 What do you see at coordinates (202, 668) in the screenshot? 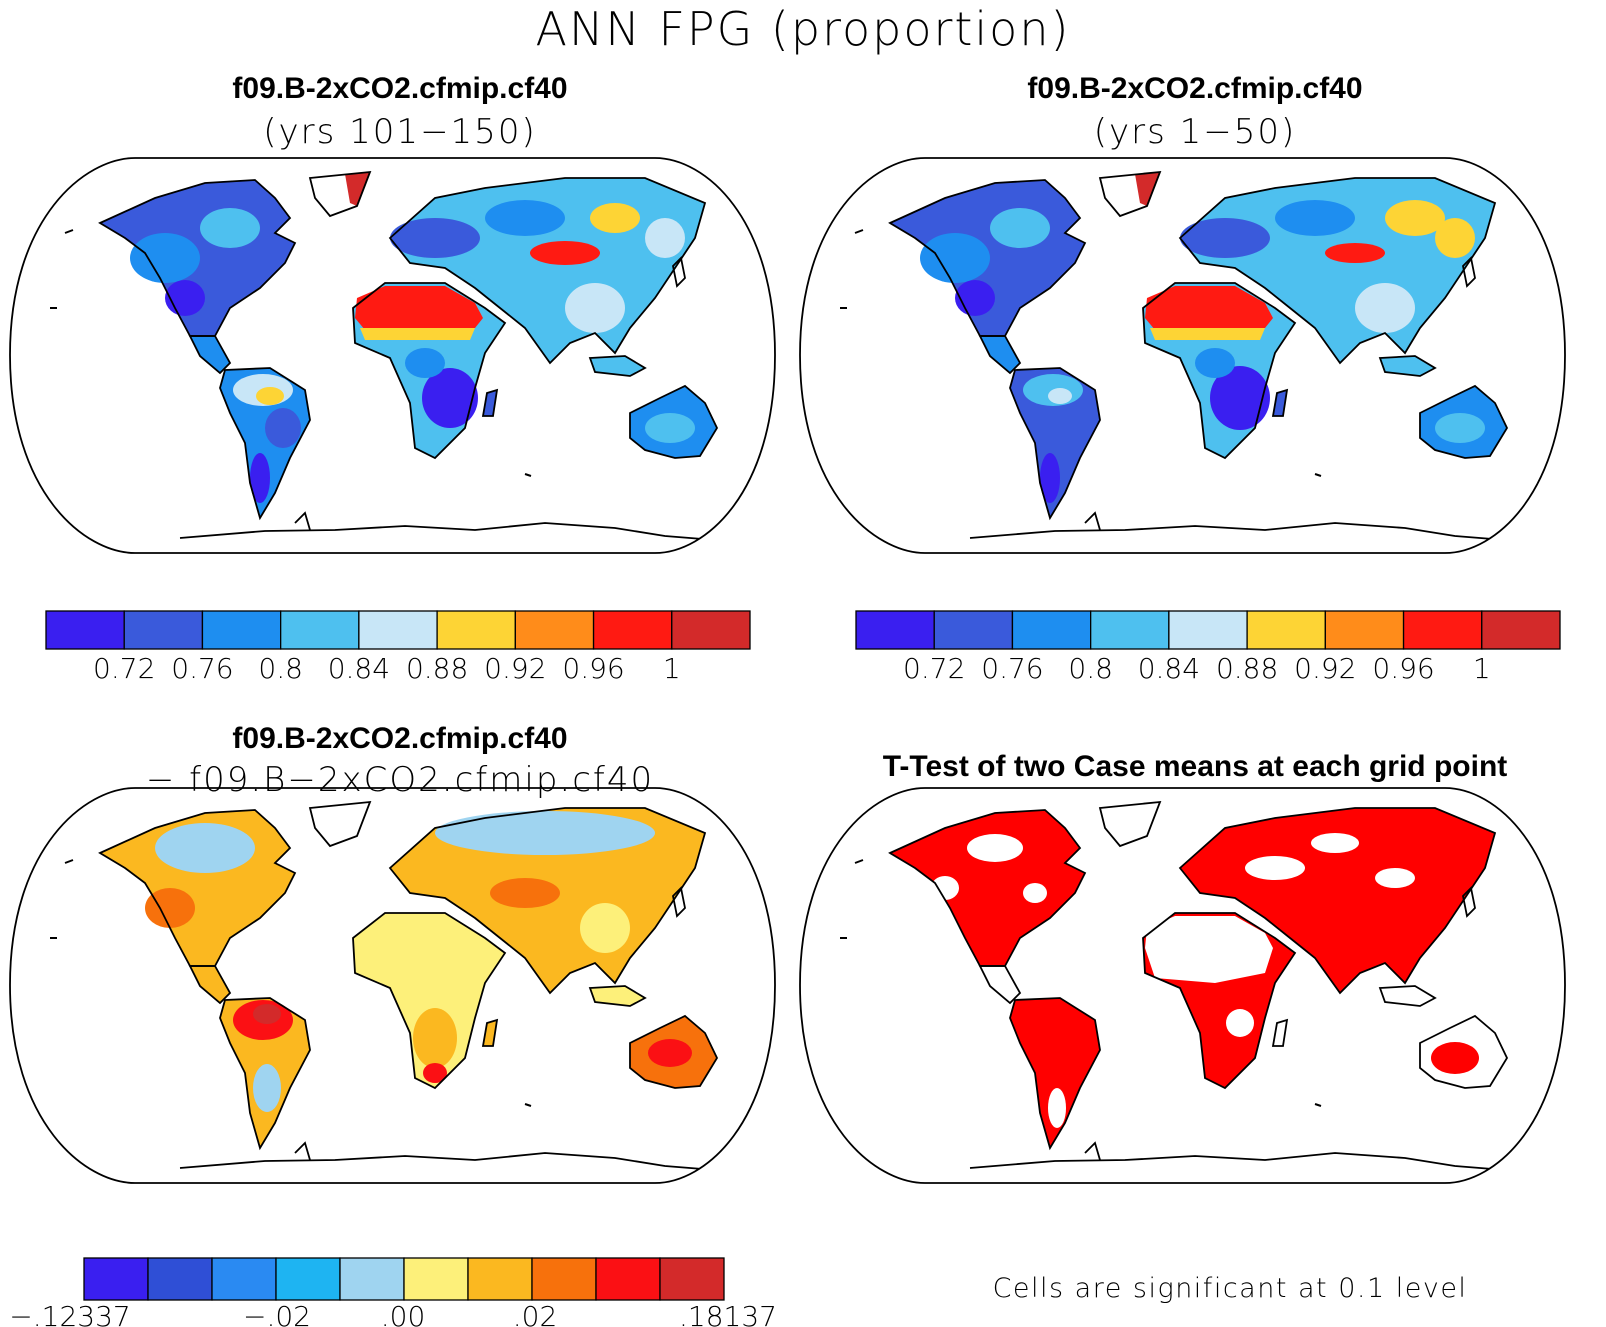
I see `colorbar-top-left-tick-label: 0.76` at bounding box center [202, 668].